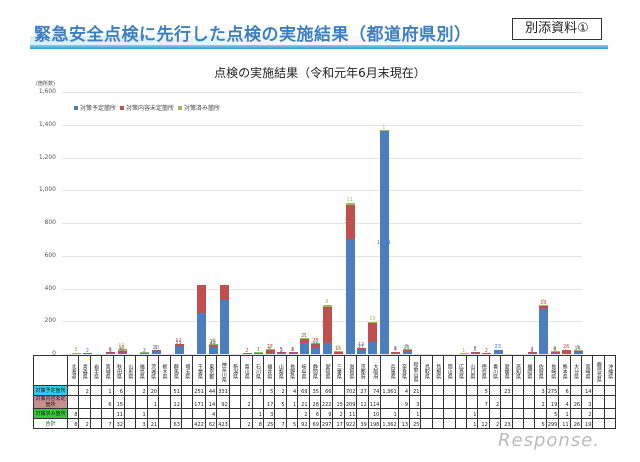 The width and height of the screenshot is (640, 462). I want to click on prefecture-header: 広島県, so click(461, 370).